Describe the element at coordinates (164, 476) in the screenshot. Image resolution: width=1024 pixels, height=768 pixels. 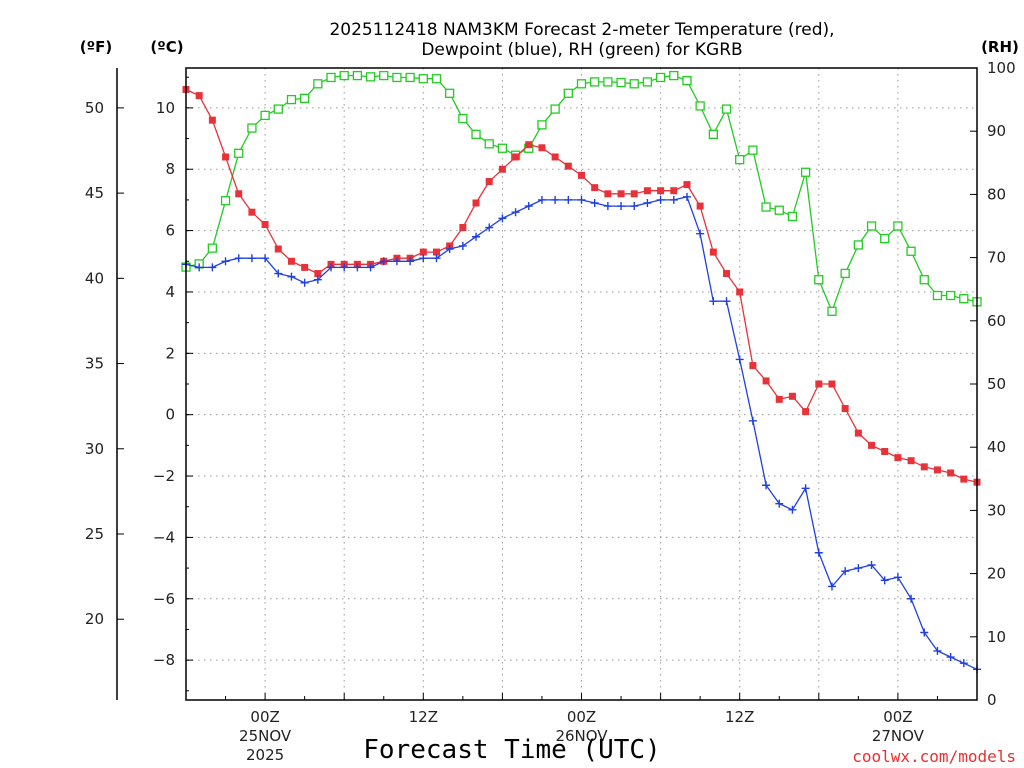
I see `celsius-tick-label: −2` at that location.